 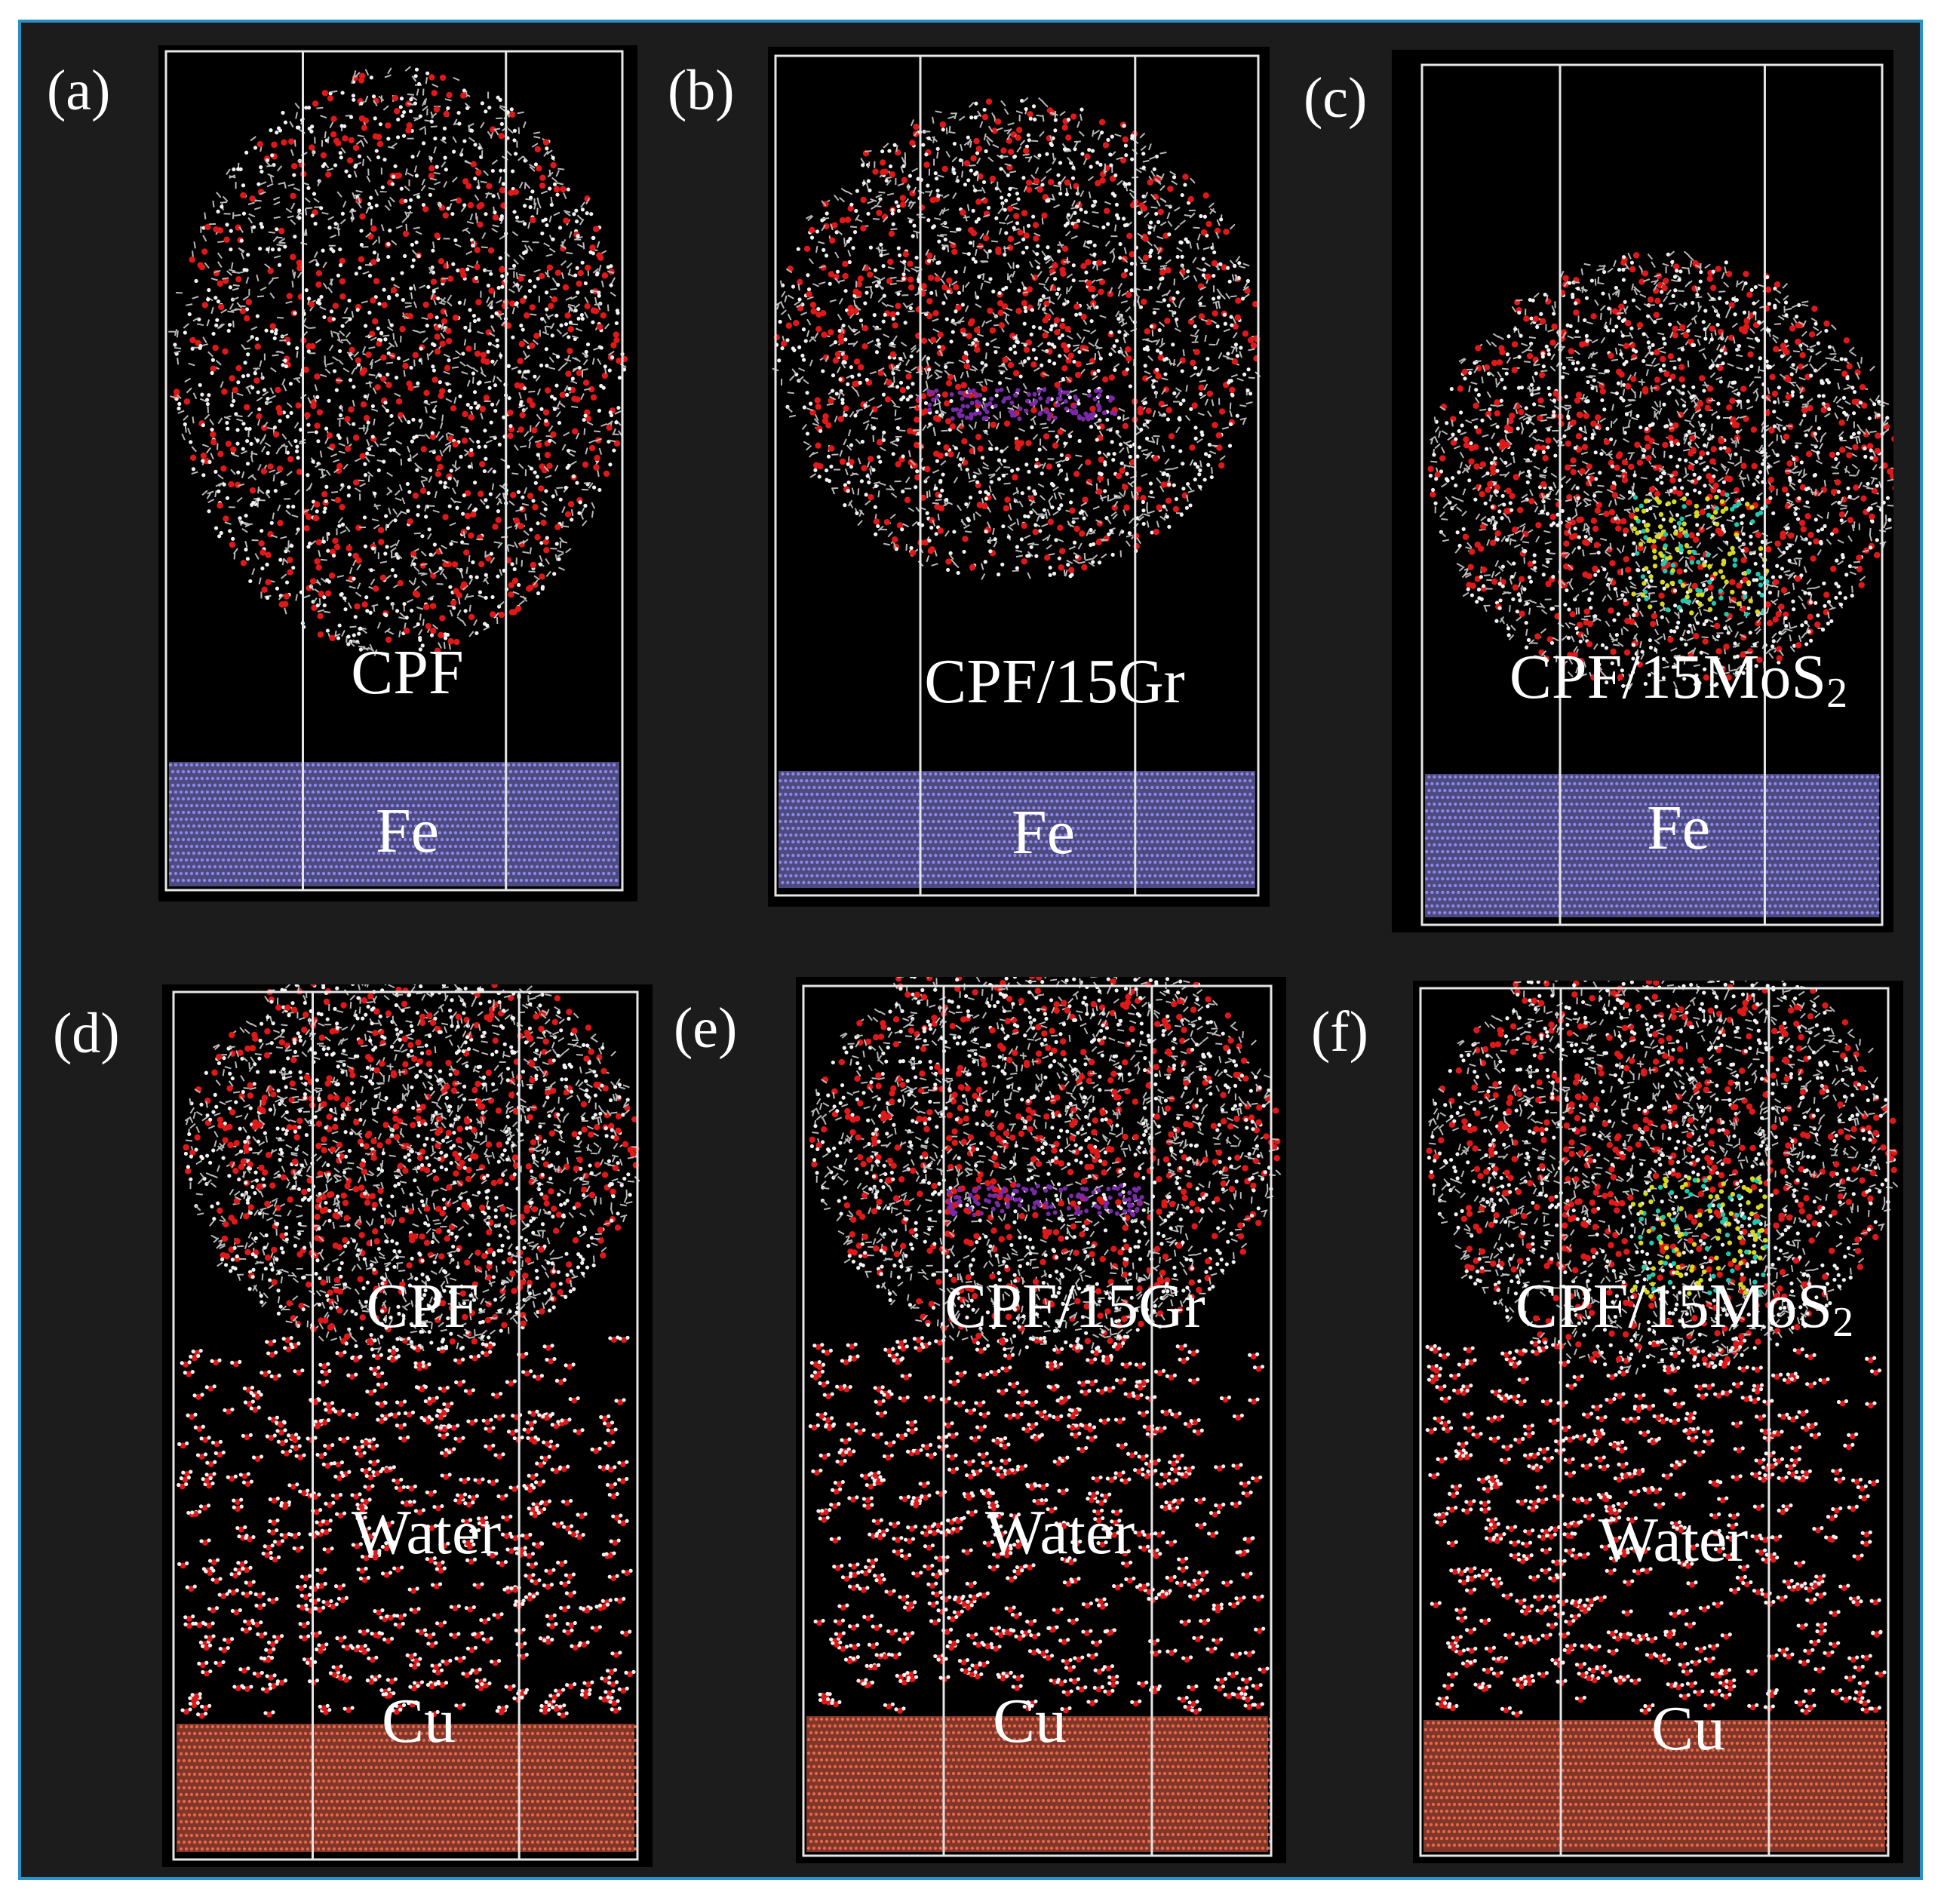 I want to click on material-label-f-subscript: 2, so click(x=1842, y=1322).